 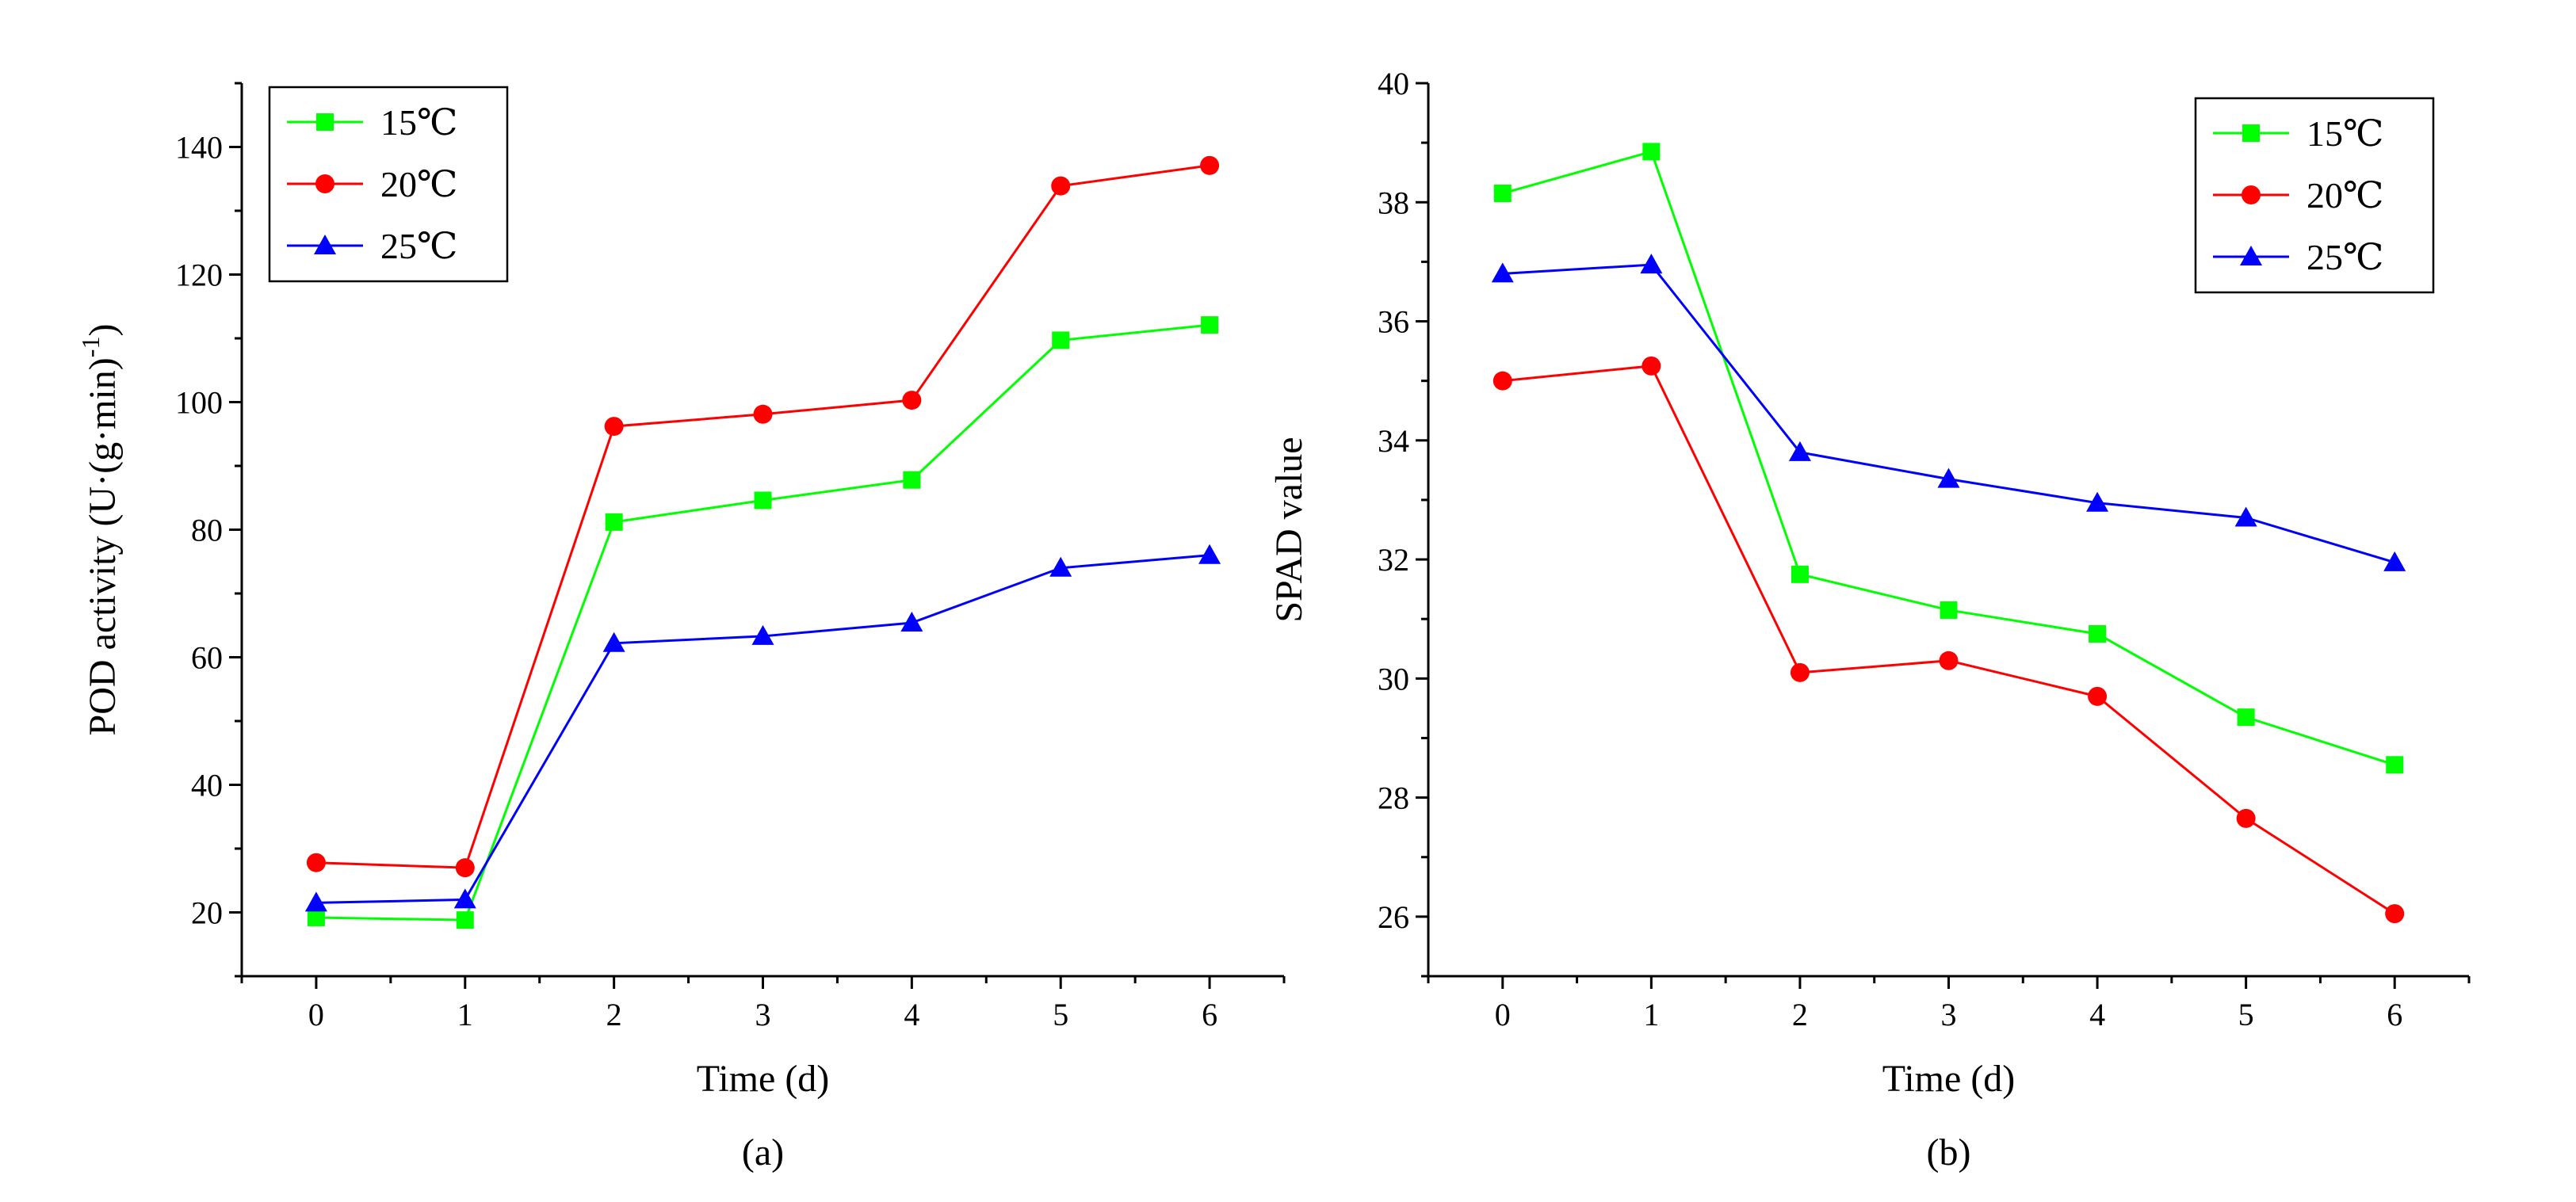 I want to click on y-axis-title-end: ), so click(x=103, y=330).